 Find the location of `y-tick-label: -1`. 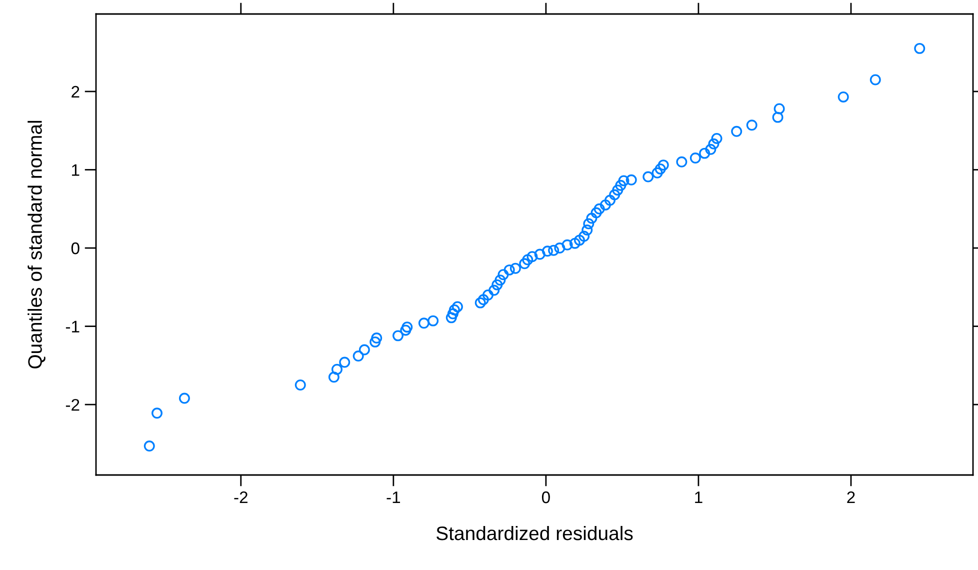

y-tick-label: -1 is located at coordinates (73, 326).